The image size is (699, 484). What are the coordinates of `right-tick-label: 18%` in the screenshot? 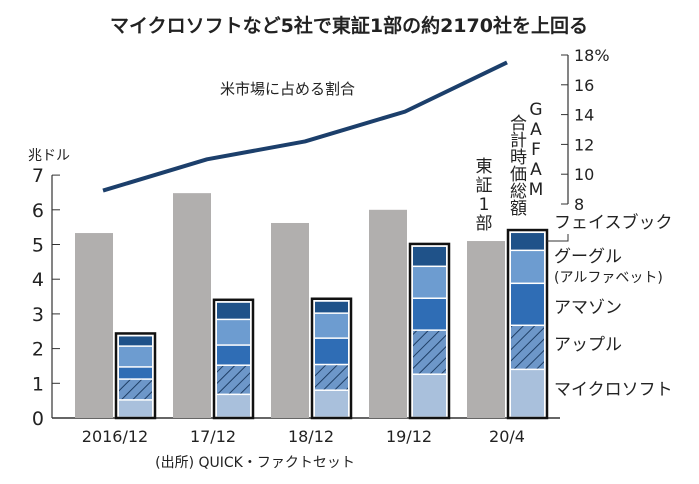 It's located at (592, 55).